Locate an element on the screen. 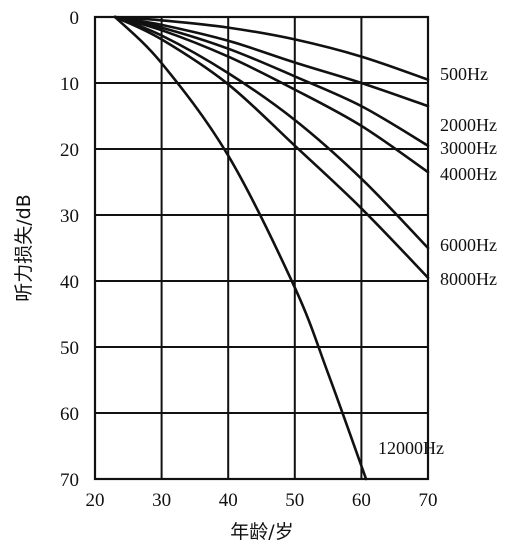 This screenshot has width=527, height=552. series-label-12000Hz: 12000Hz is located at coordinates (411, 448).